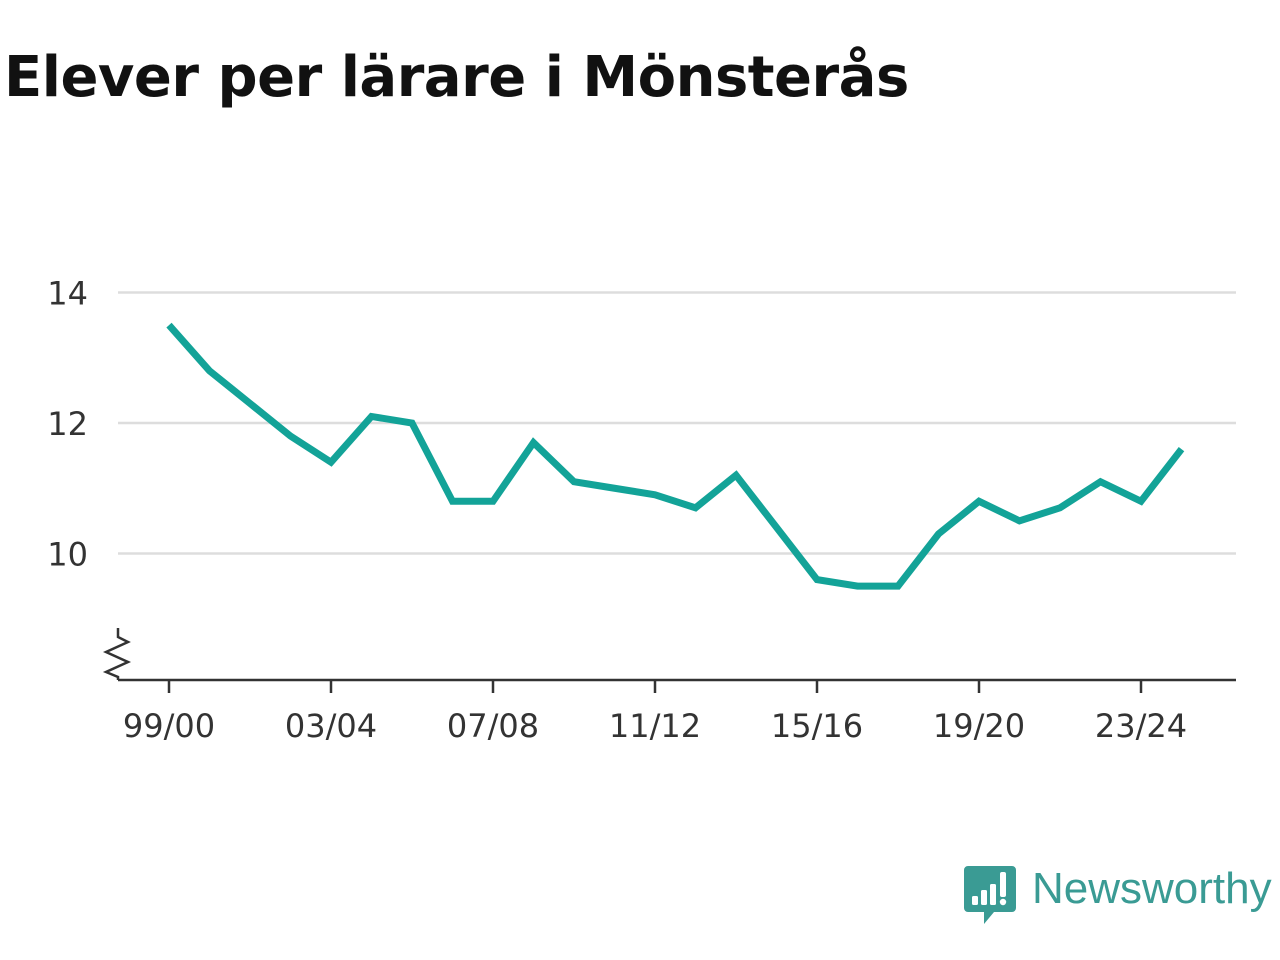  I want to click on x-tick-label: 19/20, so click(979, 726).